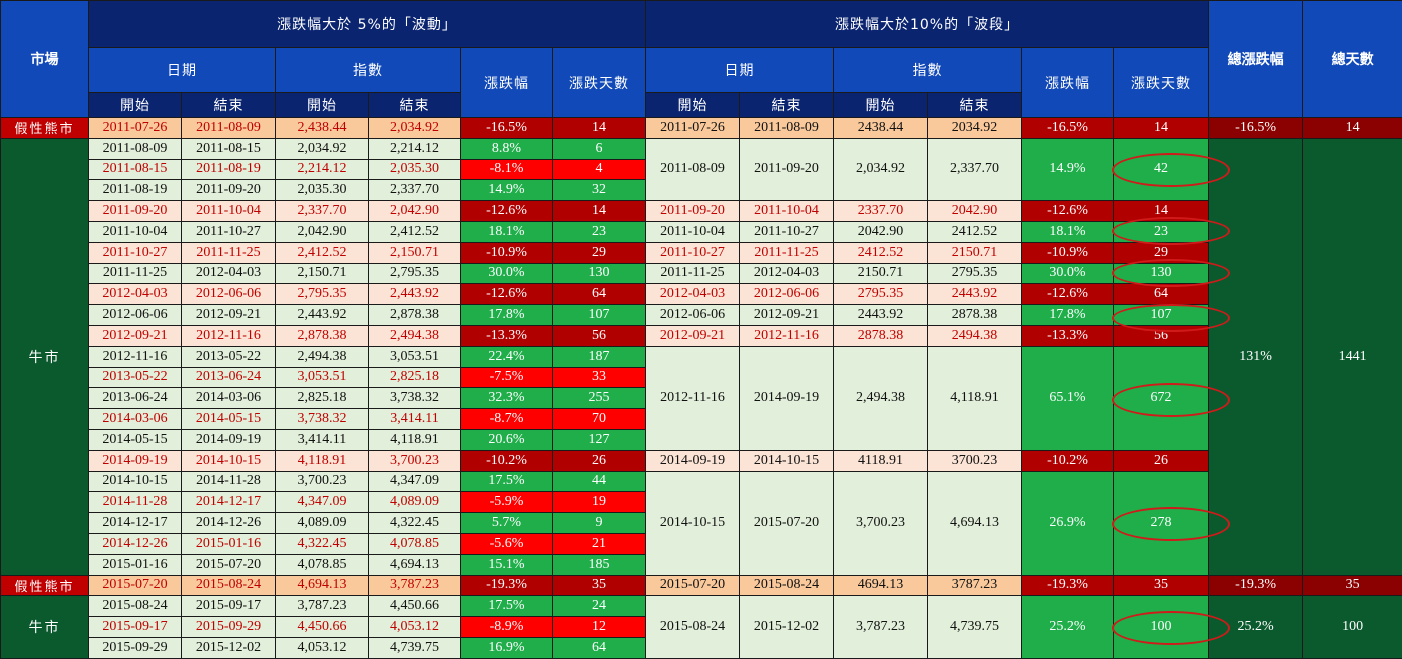 This screenshot has width=1402, height=659. What do you see at coordinates (415, 460) in the screenshot?
I see `cell-idx-end: 3,700.23` at bounding box center [415, 460].